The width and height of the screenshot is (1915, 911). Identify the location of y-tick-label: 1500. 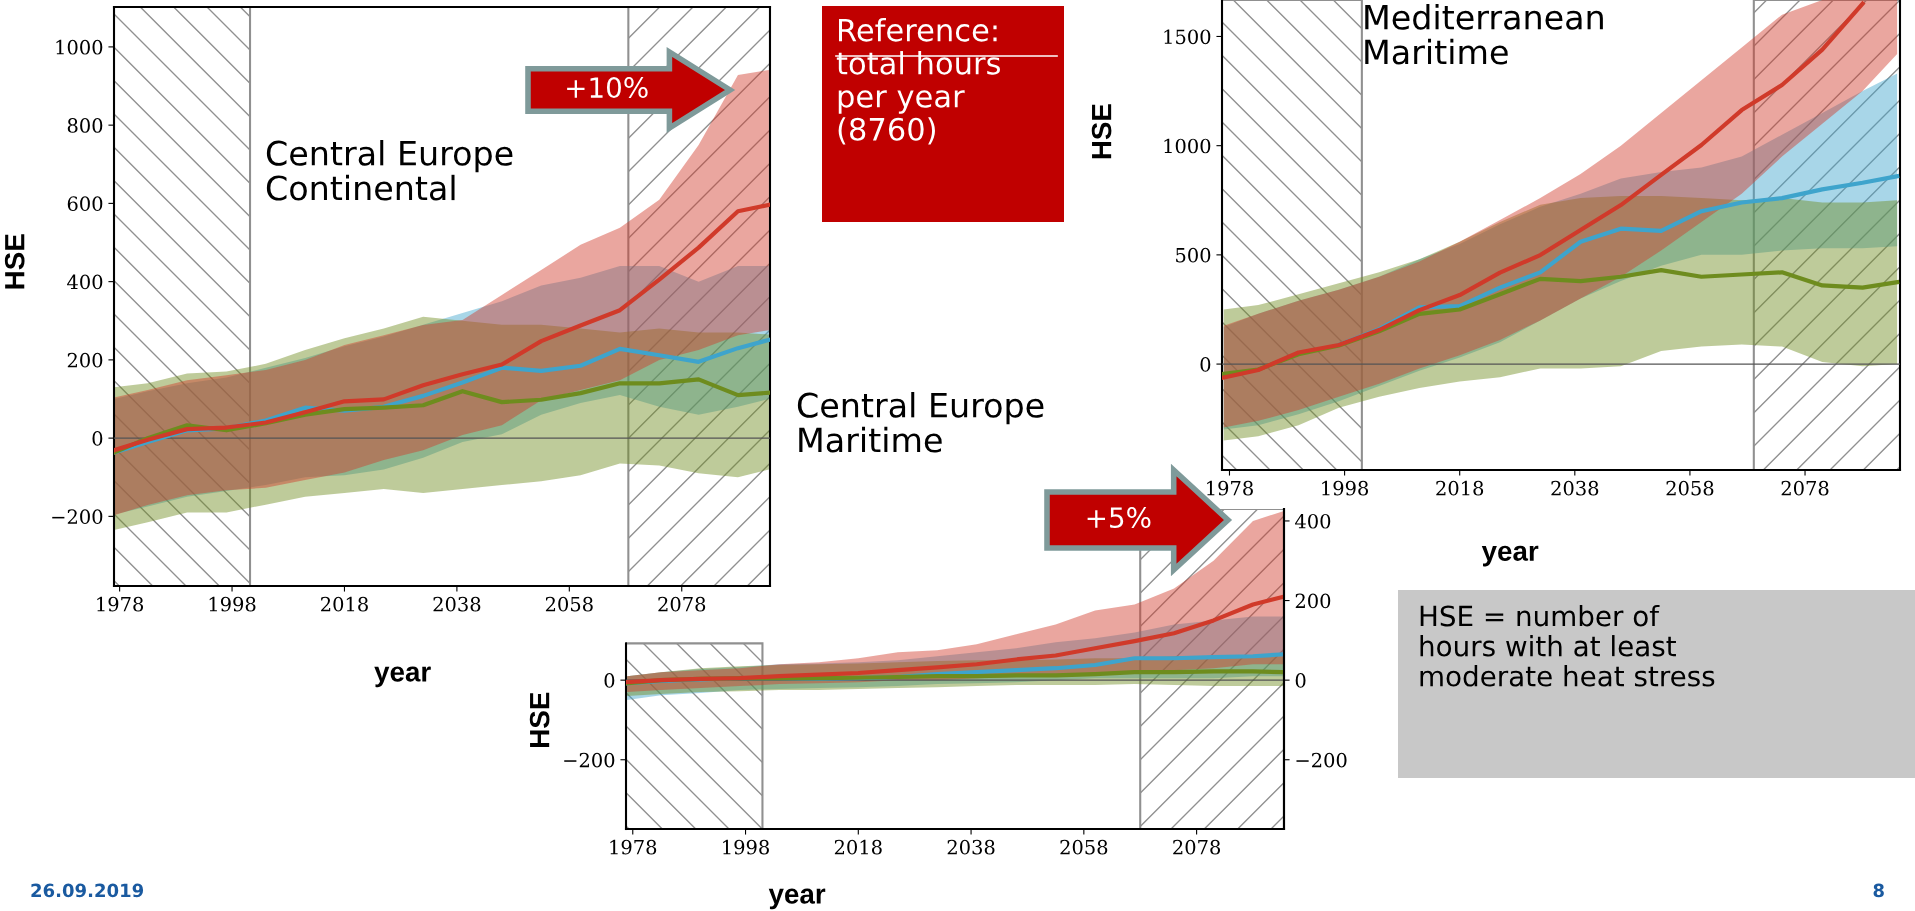
(1187, 37).